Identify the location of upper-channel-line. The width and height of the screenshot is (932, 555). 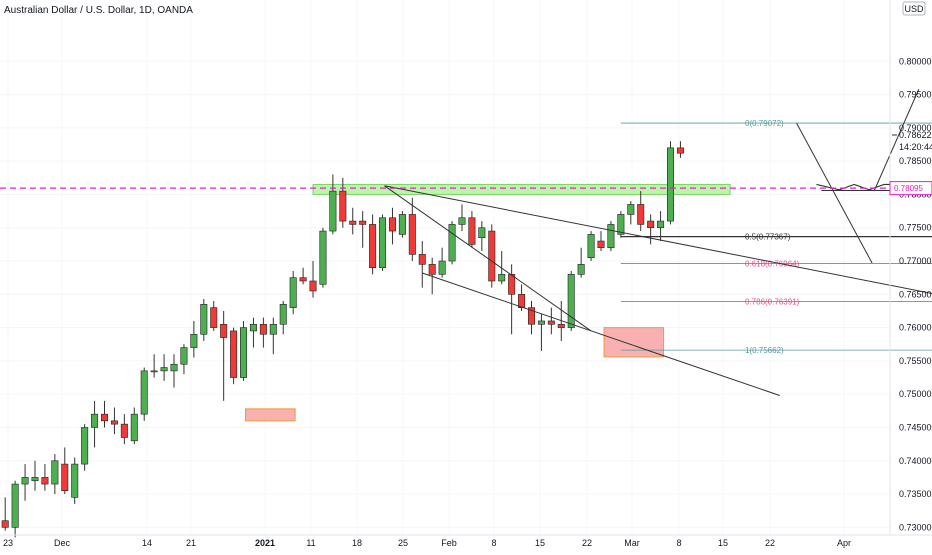
(658, 239).